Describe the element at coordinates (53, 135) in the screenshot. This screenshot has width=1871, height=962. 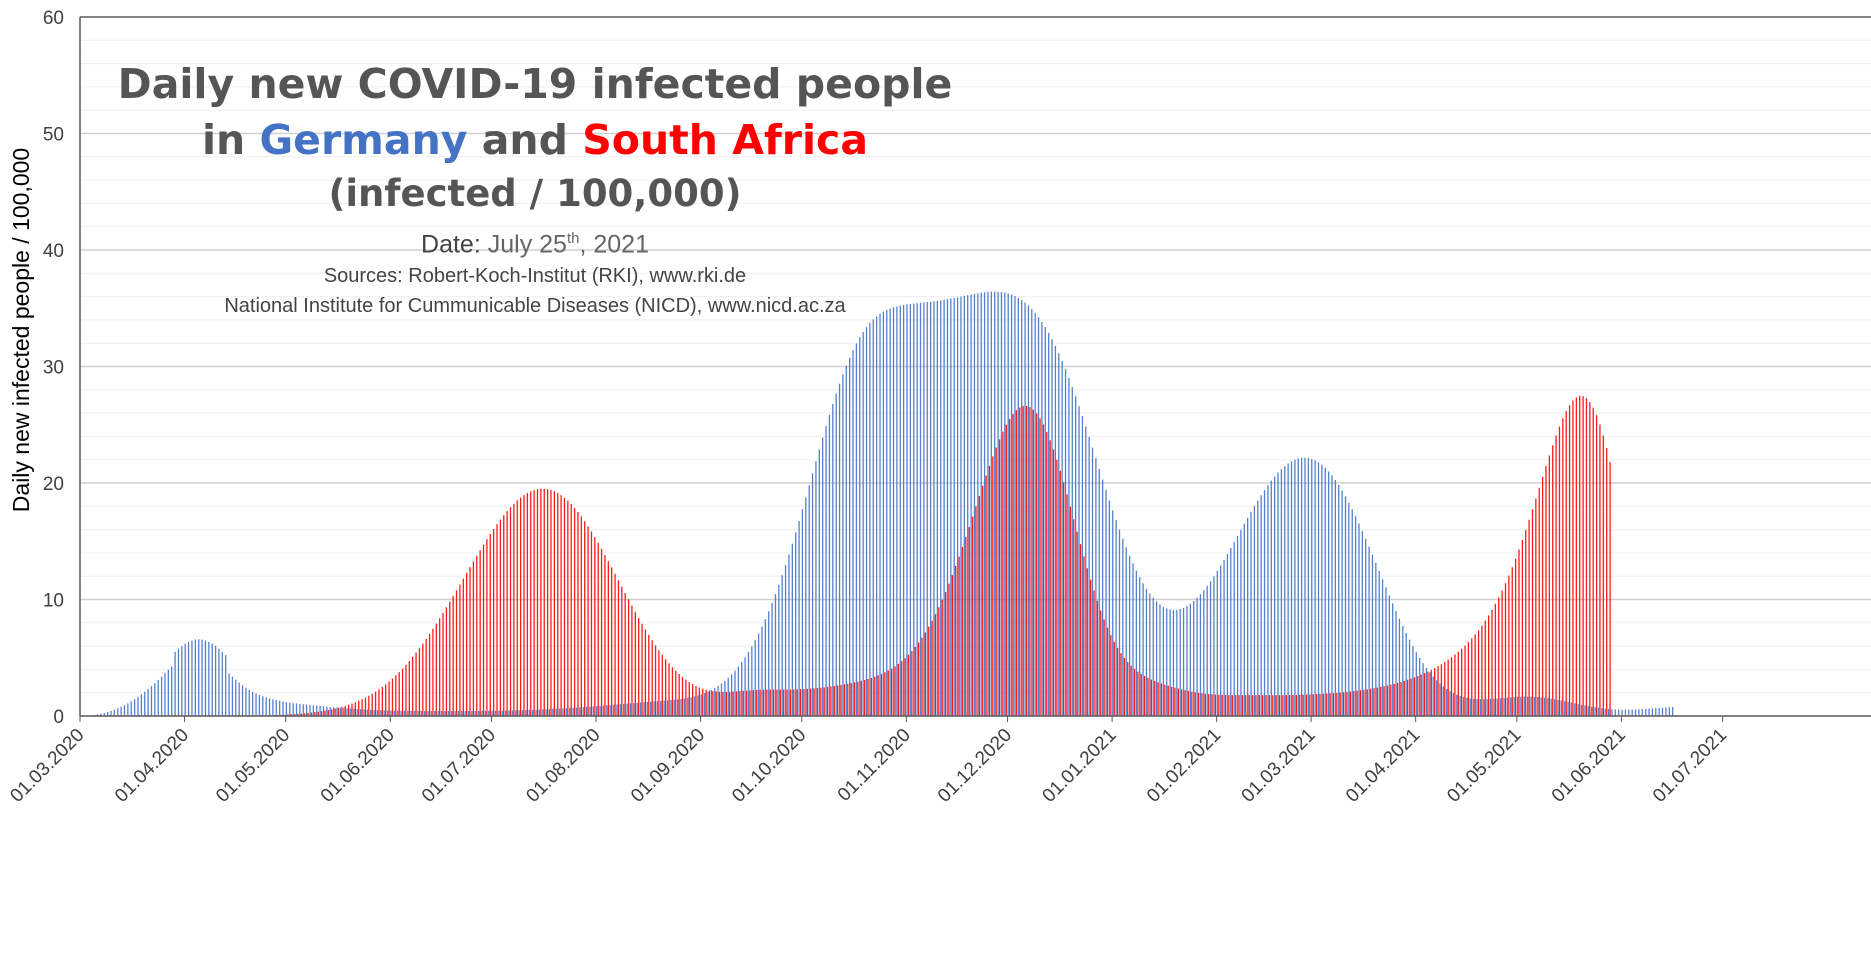
I see `y-tick-label: 50` at that location.